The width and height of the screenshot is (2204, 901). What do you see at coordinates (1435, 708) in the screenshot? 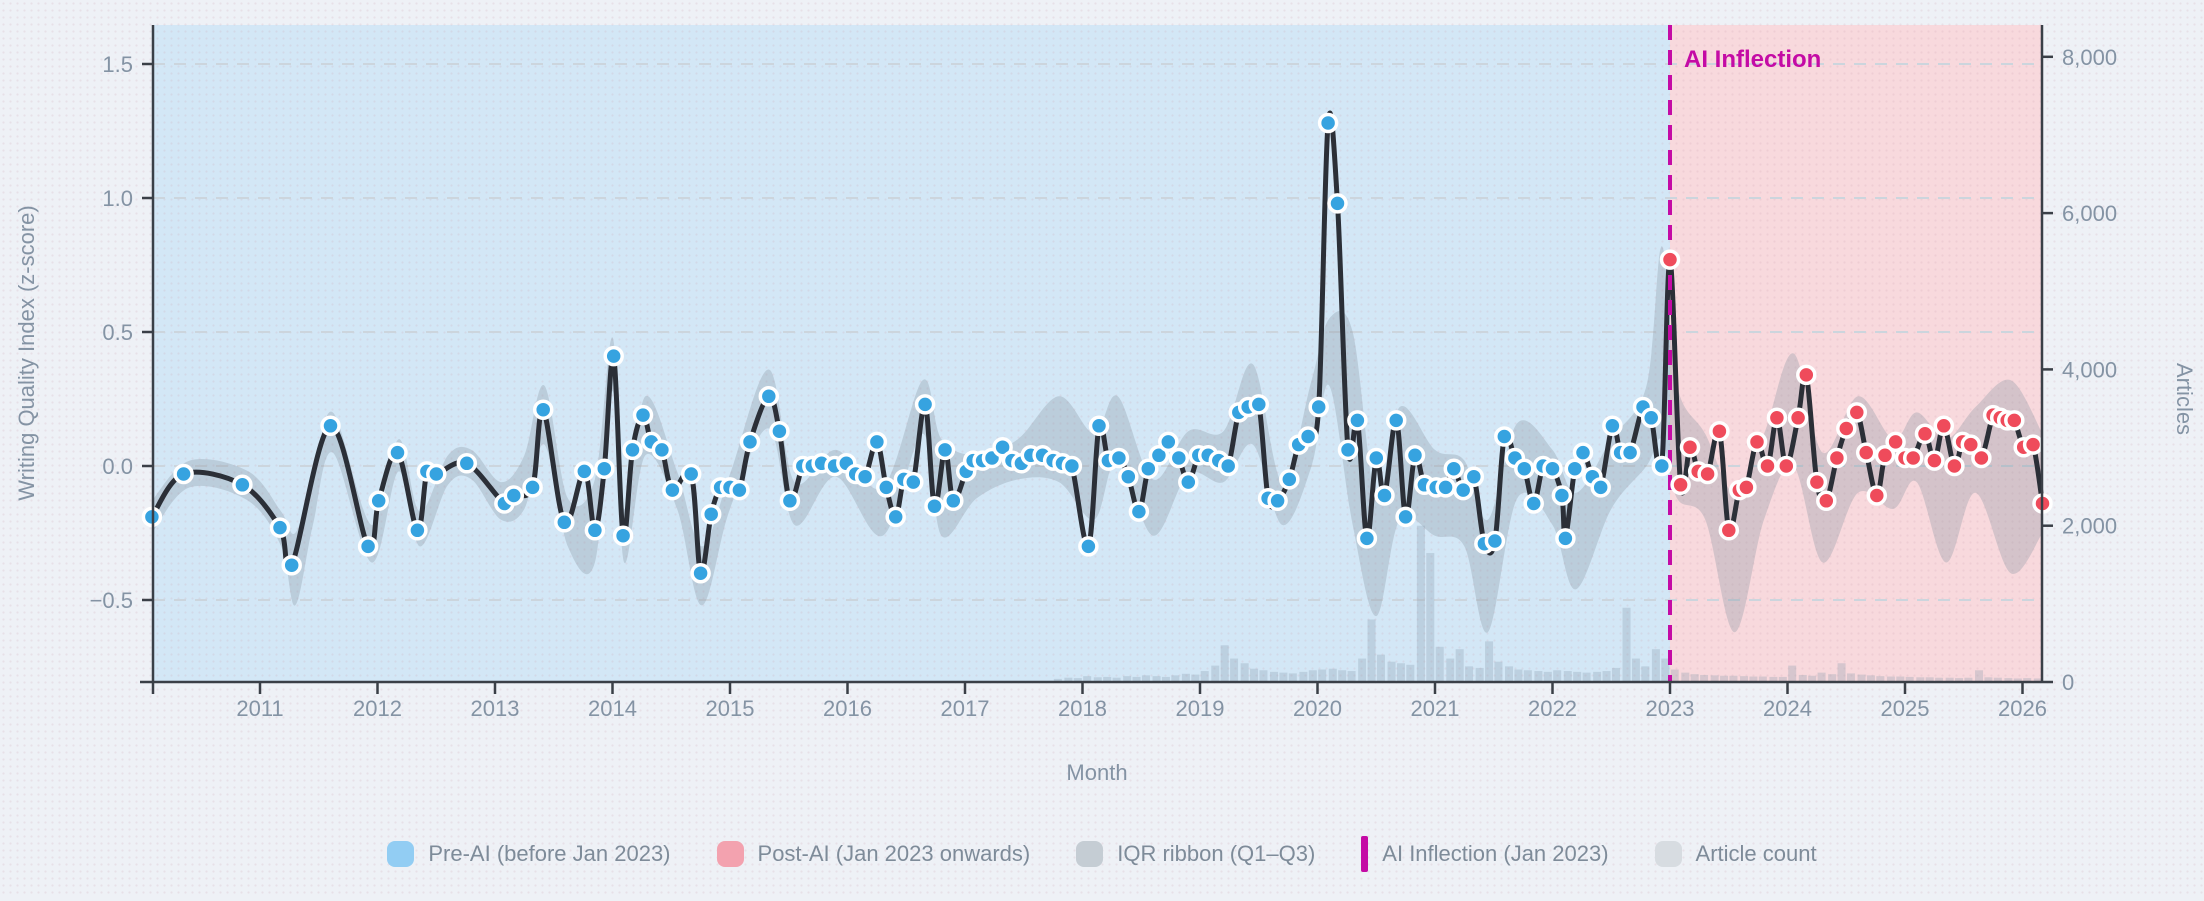
I see `x-tick-label: 2021` at bounding box center [1435, 708].